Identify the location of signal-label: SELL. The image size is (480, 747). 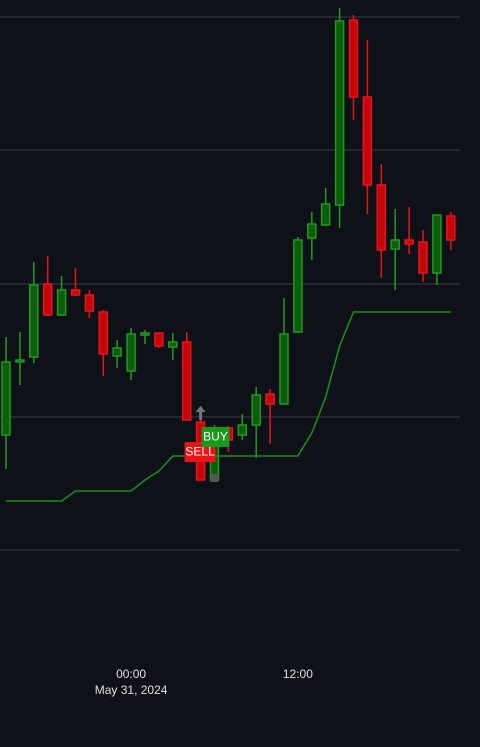
(200, 452).